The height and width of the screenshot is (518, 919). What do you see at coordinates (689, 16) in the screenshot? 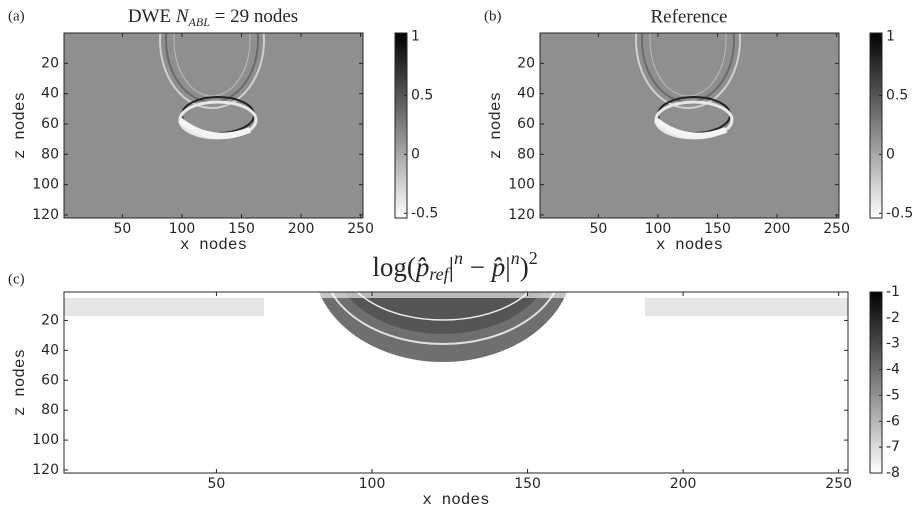
I see `panel-title: Reference` at bounding box center [689, 16].